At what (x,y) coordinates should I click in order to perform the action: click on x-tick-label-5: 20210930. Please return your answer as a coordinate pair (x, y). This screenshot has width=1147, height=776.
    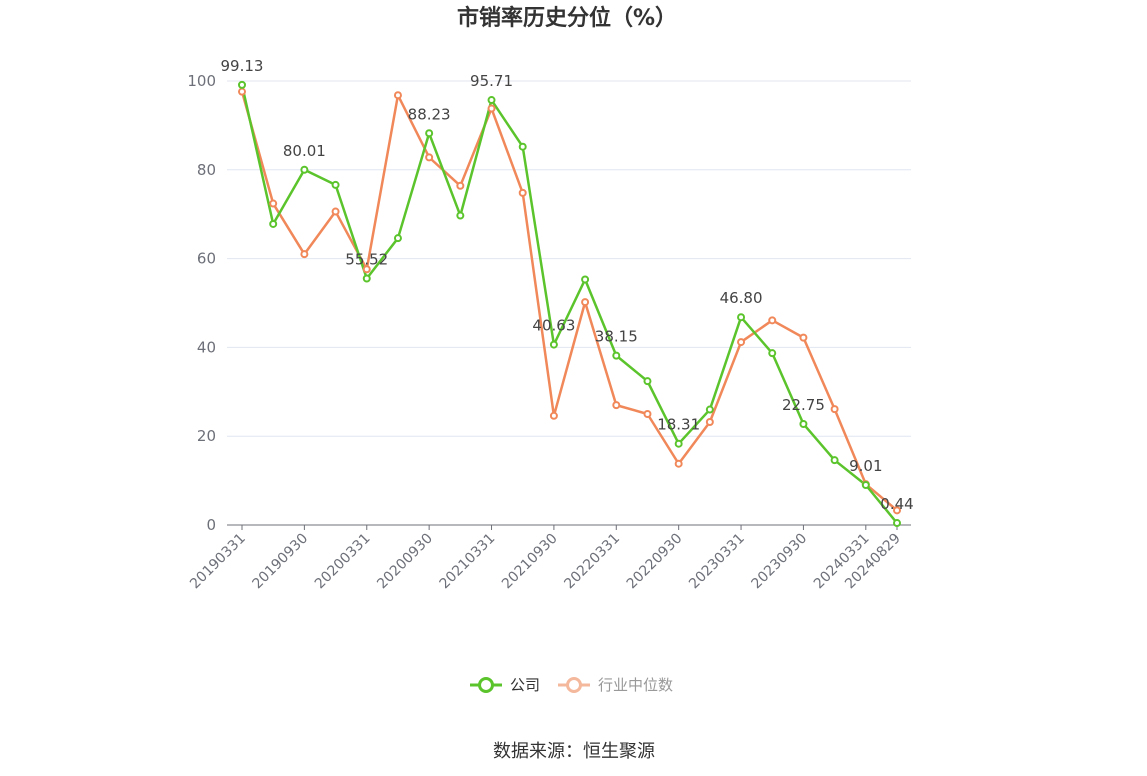
    Looking at the image, I should click on (530, 562).